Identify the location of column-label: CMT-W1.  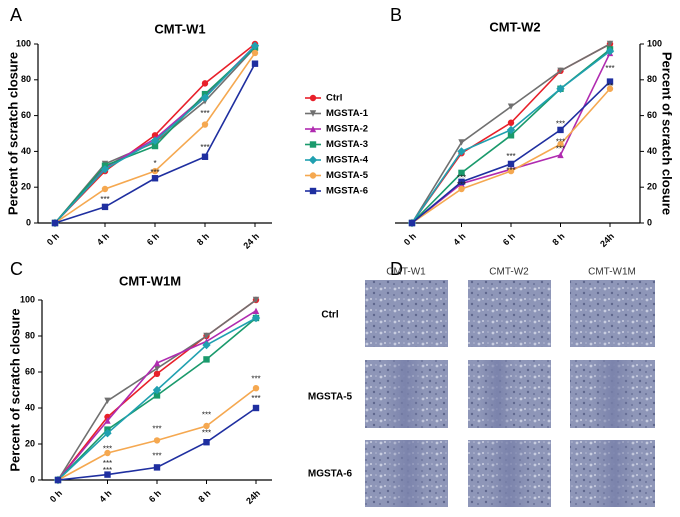
(406, 272).